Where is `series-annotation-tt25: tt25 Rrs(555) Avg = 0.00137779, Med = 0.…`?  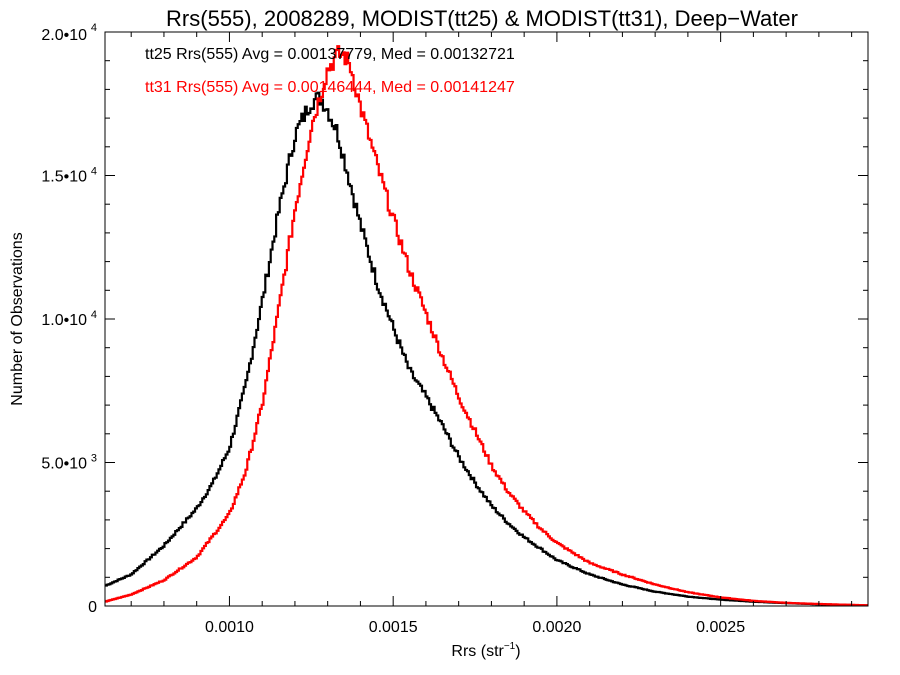 series-annotation-tt25: tt25 Rrs(555) Avg = 0.00137779, Med = 0.… is located at coordinates (330, 54).